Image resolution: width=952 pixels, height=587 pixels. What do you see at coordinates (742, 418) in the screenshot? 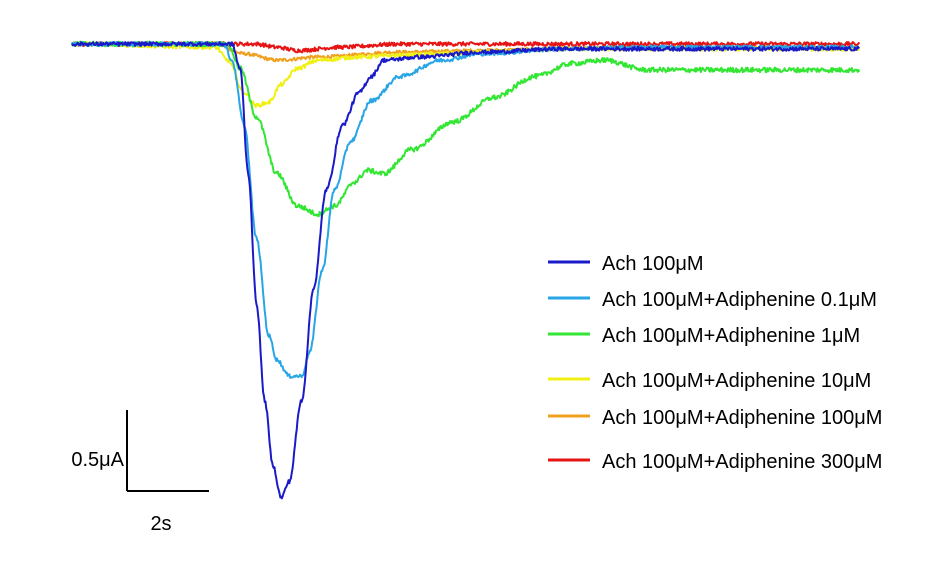
I see `legend-label-4: Ach 100μM+Adiphenine 100μM` at bounding box center [742, 418].